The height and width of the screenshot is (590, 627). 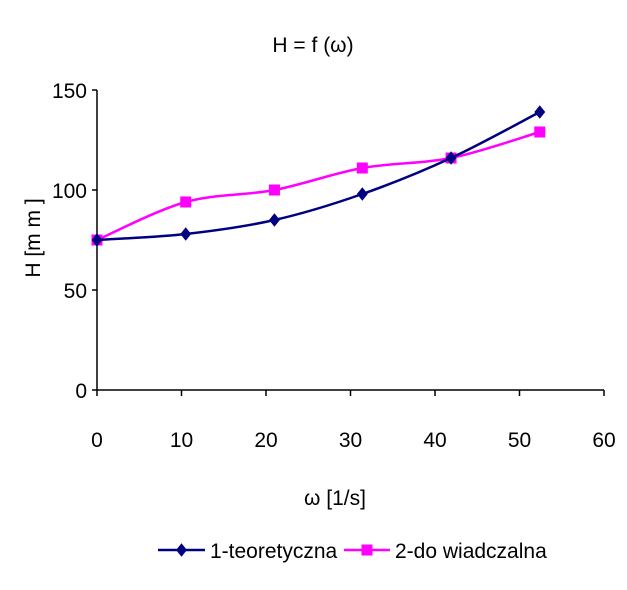 I want to click on x-tick-label: 40, so click(x=434, y=440).